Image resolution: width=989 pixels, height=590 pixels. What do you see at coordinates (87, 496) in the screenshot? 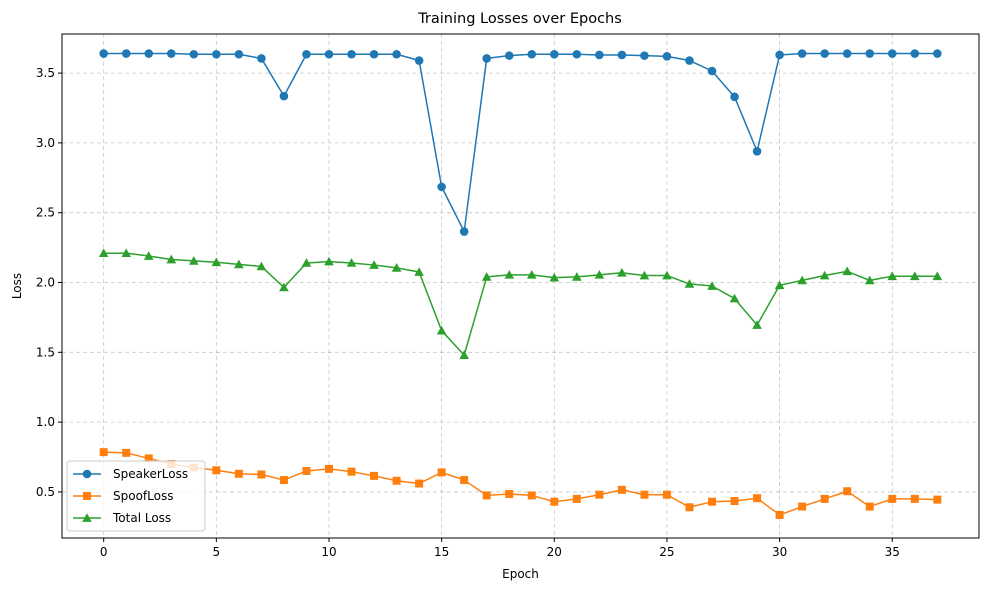
I see `legend-marker-spoofloss` at bounding box center [87, 496].